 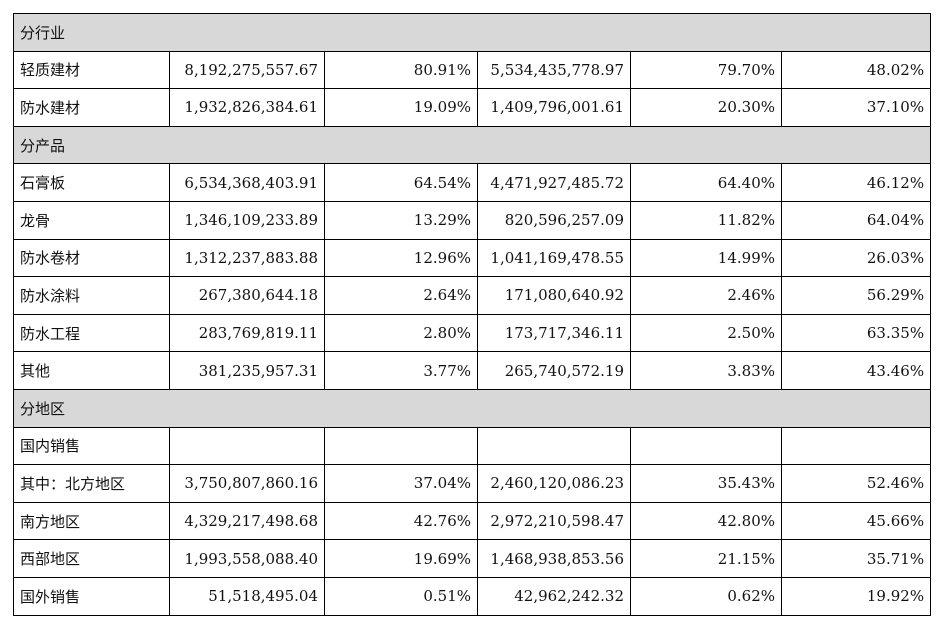 What do you see at coordinates (247, 182) in the screenshot?
I see `revenue-cell: 6,534,368,403.91` at bounding box center [247, 182].